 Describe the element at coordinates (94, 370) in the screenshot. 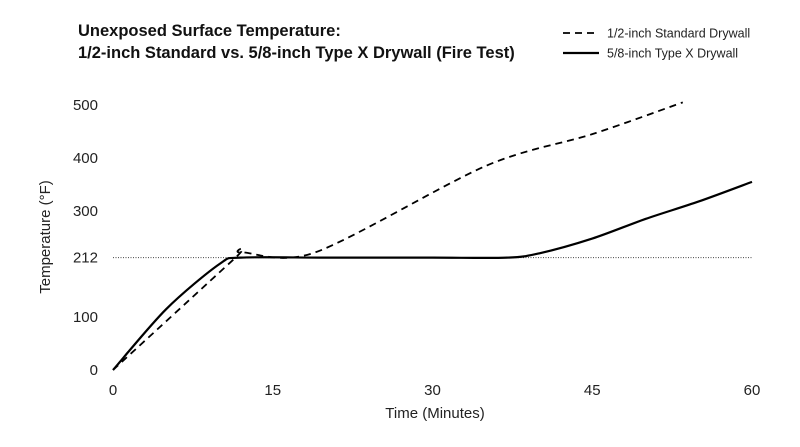

I see `y-tick-label: 0` at that location.